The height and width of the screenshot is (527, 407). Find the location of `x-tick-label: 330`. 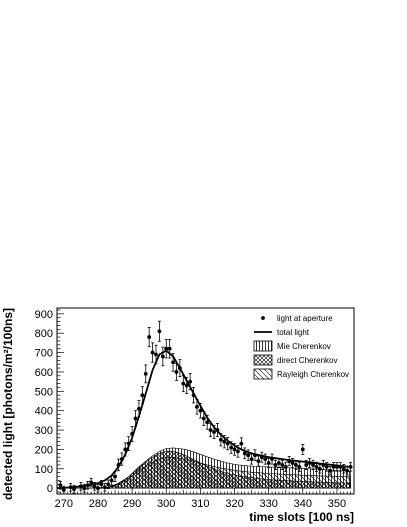

x-tick-label: 330 is located at coordinates (268, 504).